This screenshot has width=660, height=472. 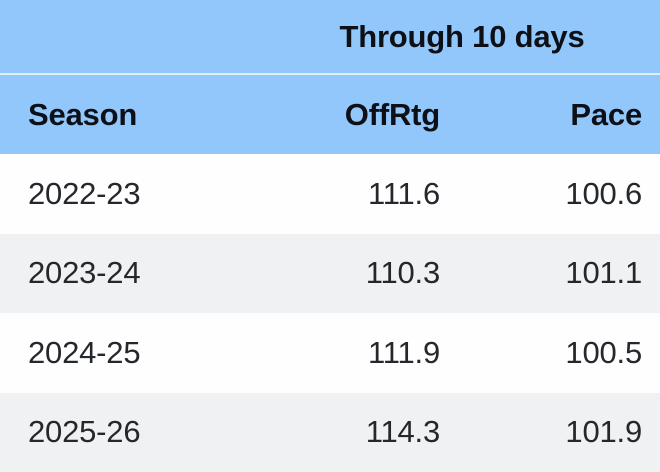 What do you see at coordinates (392, 114) in the screenshot?
I see `column-header-offrtg: OffRtg` at bounding box center [392, 114].